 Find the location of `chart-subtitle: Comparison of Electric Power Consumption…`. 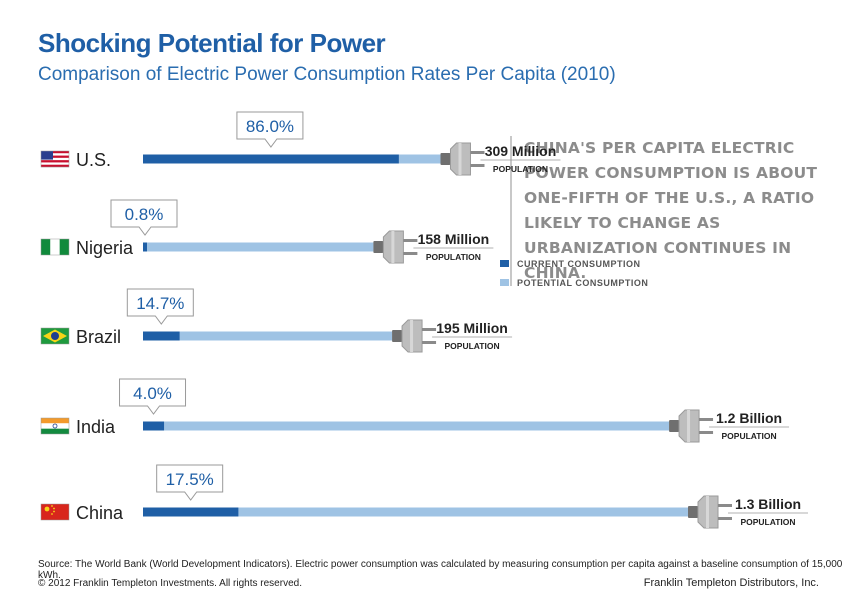

chart-subtitle: Comparison of Electric Power Consumption… is located at coordinates (327, 74).